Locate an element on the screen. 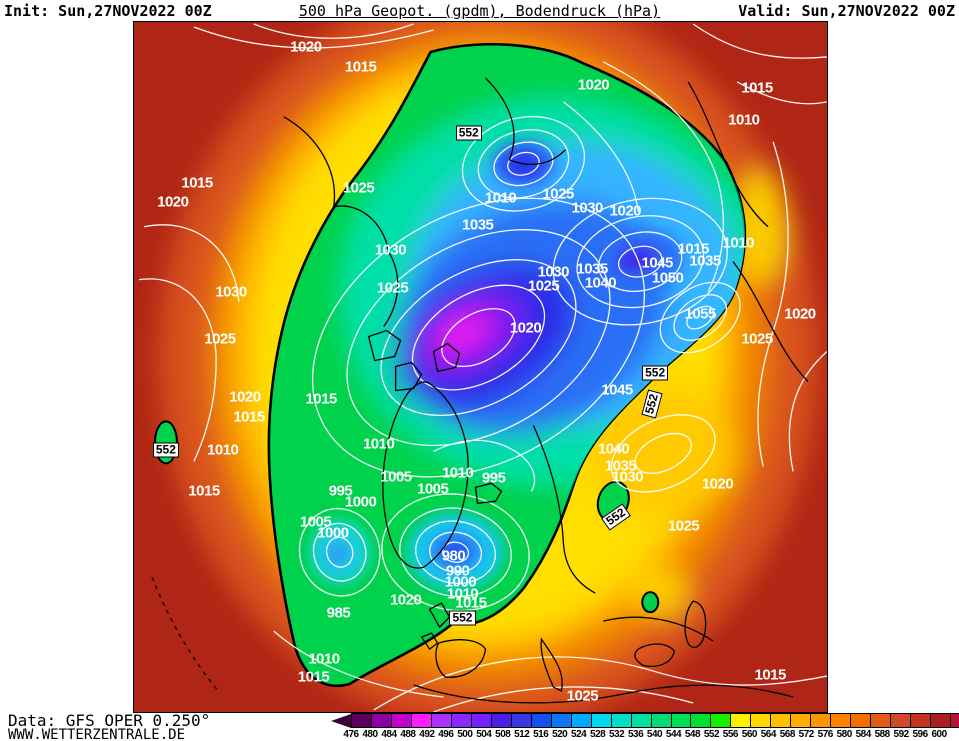 The width and height of the screenshot is (959, 741). colorbar-tick: 572 is located at coordinates (806, 734).